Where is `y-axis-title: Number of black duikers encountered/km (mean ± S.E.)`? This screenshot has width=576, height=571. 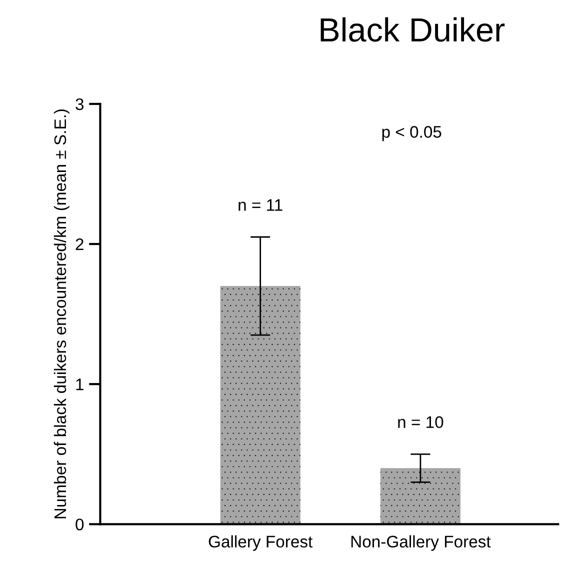 y-axis-title: Number of black duikers encountered/km (mean ± S.E.) is located at coordinates (62, 313).